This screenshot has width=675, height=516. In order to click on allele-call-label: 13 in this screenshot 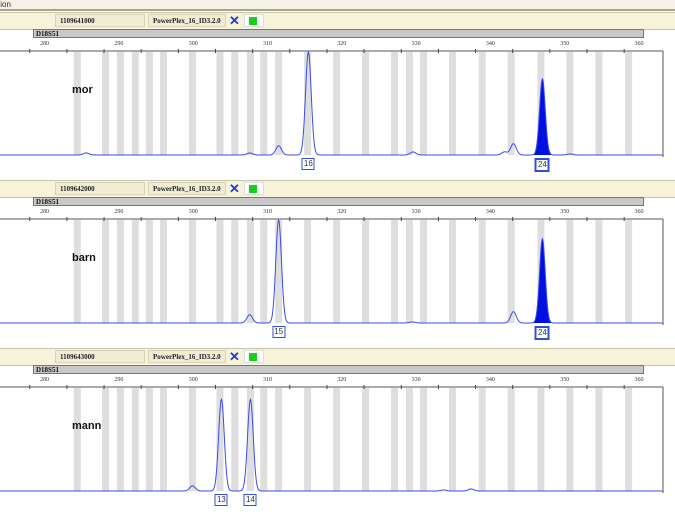, I will do `click(221, 500)`.